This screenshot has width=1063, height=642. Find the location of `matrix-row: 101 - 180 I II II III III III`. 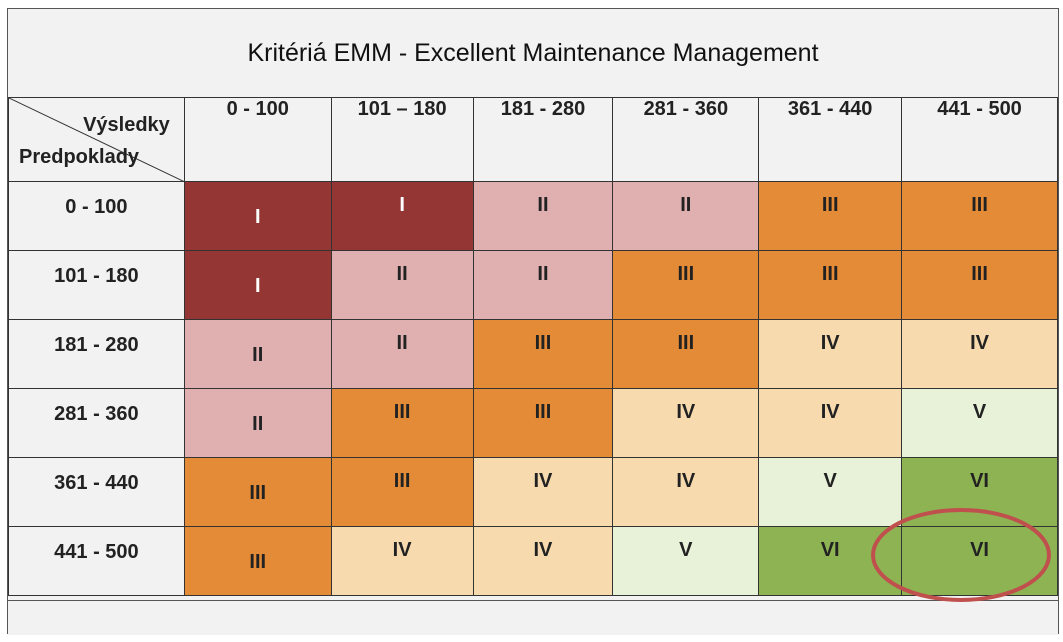

matrix-row: 101 - 180 I II II III III III is located at coordinates (533, 285).